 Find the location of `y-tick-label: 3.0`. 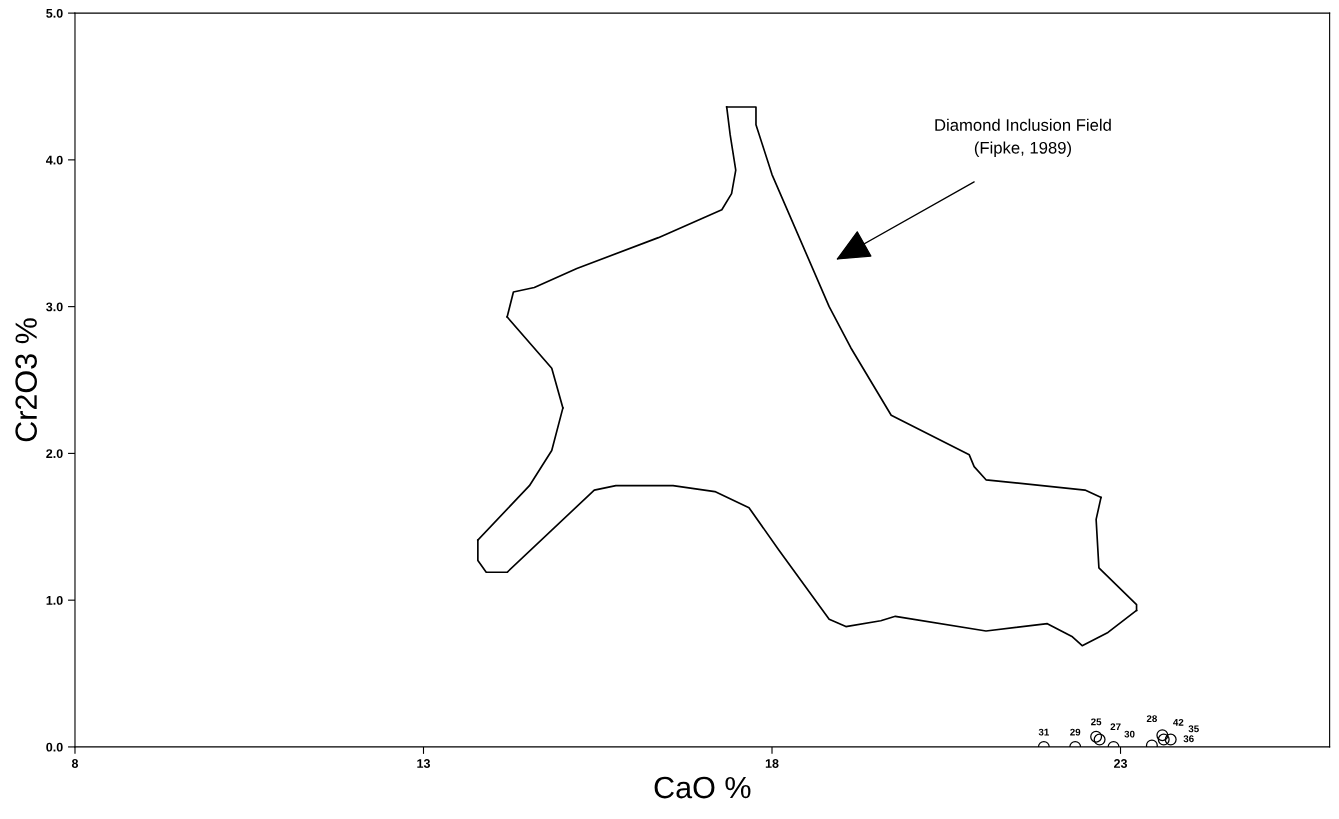

y-tick-label: 3.0 is located at coordinates (54, 307).